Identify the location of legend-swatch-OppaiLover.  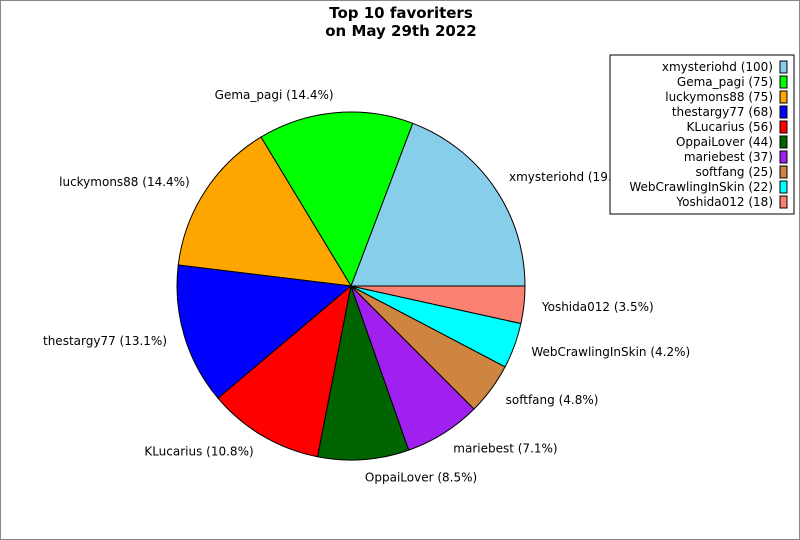
(783, 142).